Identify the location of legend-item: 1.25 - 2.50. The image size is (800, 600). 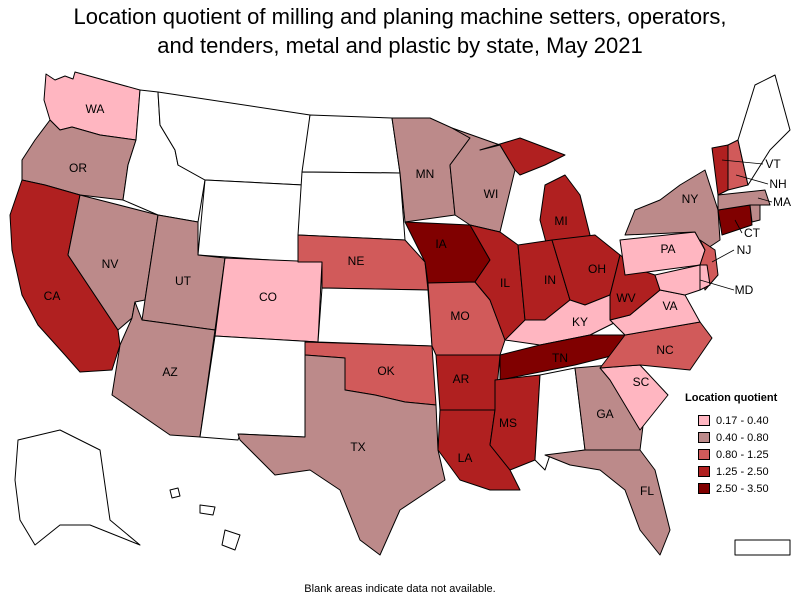
(742, 471).